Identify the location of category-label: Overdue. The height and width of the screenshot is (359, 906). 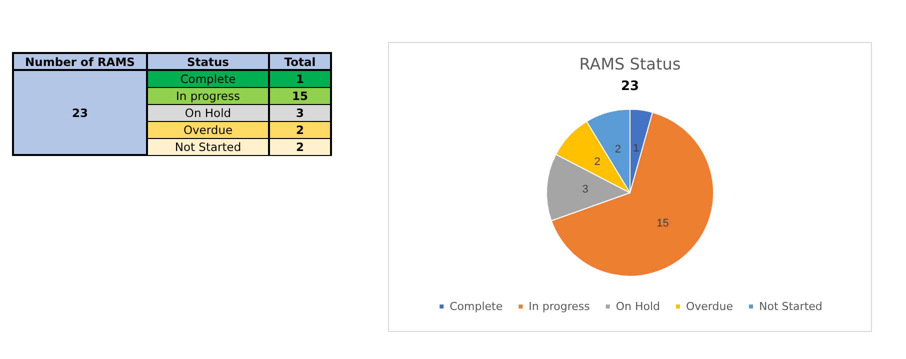
(208, 129).